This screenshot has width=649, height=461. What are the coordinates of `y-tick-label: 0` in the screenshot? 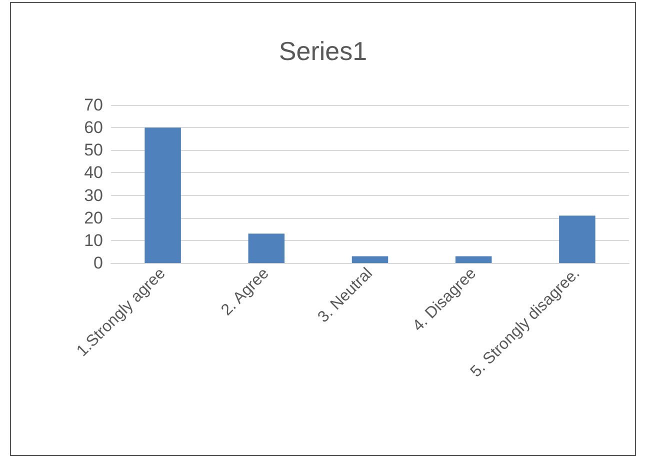 It's located at (98, 263).